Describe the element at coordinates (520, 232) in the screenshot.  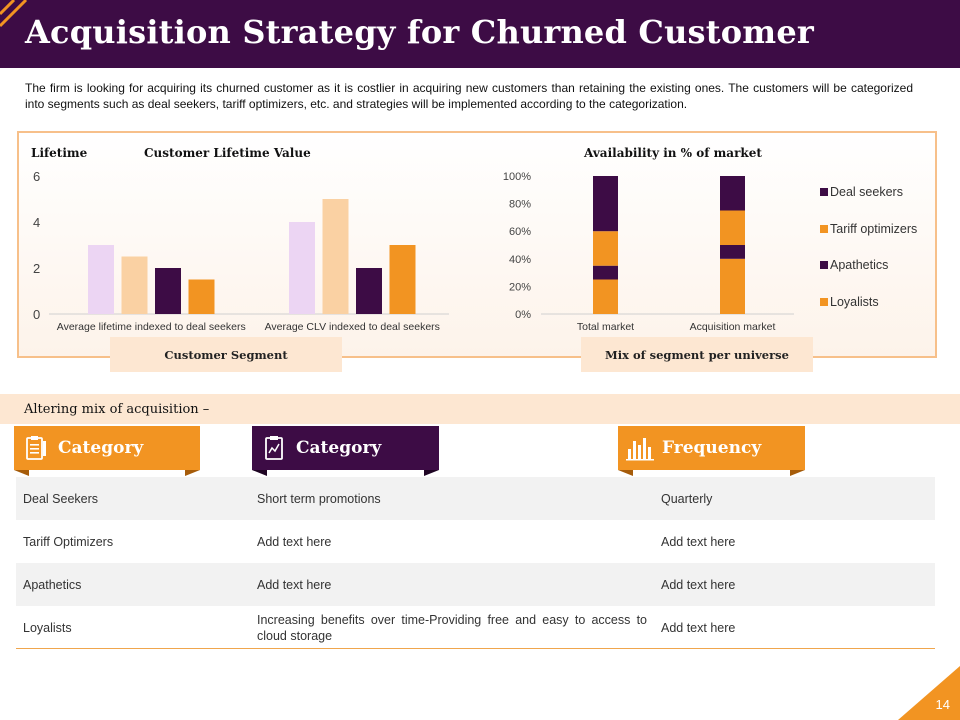
I see `chart2-ytick: 60%` at that location.